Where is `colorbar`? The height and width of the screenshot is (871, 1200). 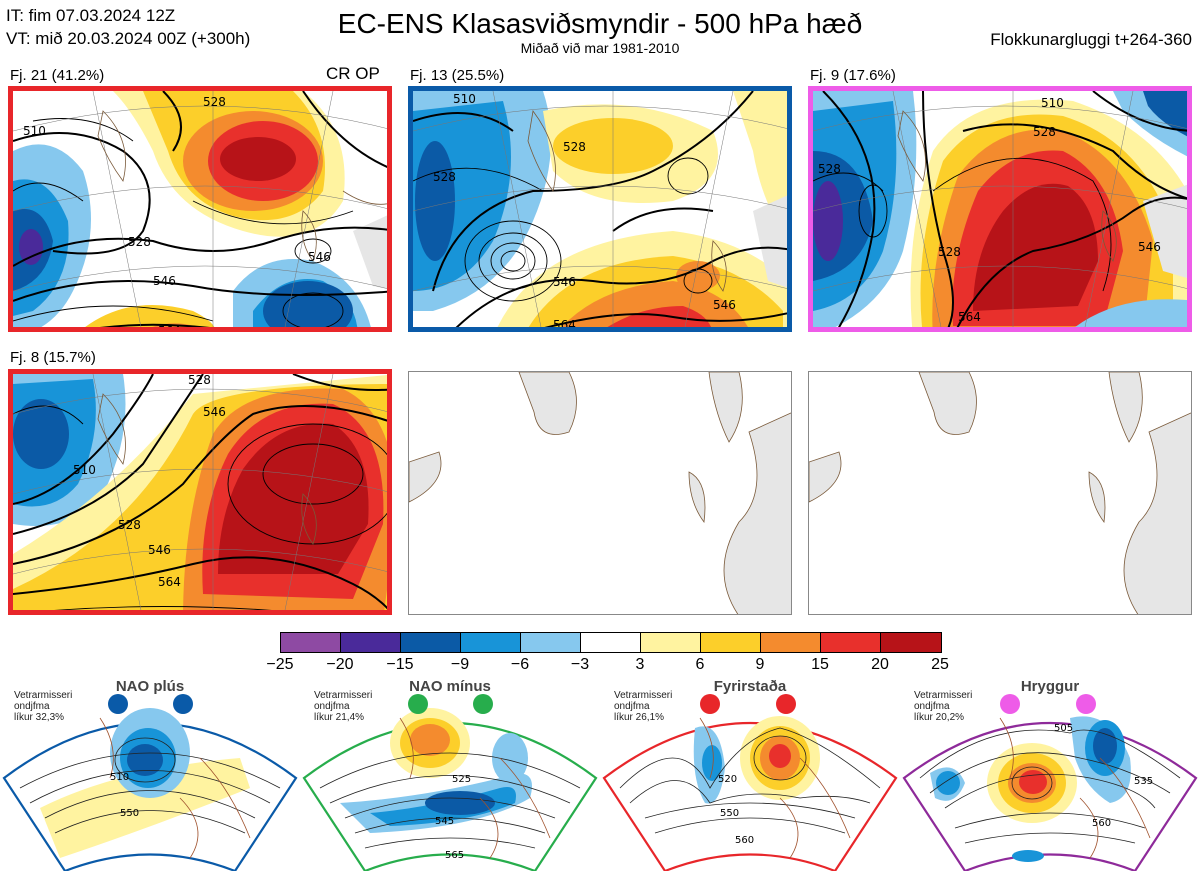 colorbar is located at coordinates (611, 642).